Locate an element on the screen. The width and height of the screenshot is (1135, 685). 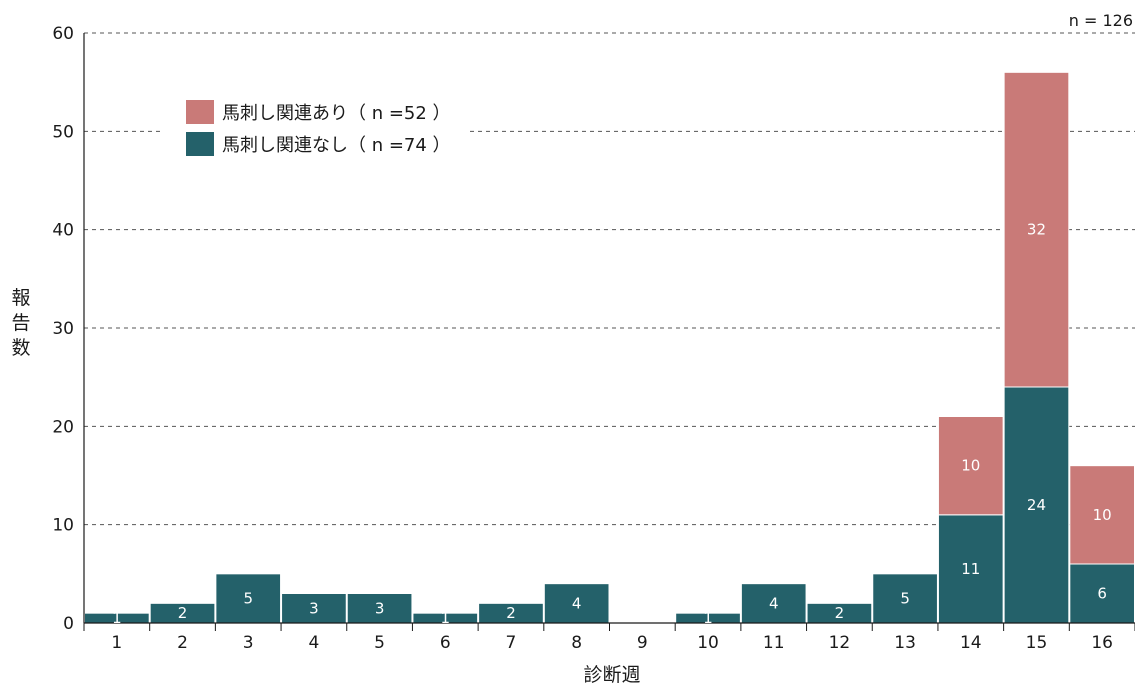
x-tick-label: 7 is located at coordinates (511, 643).